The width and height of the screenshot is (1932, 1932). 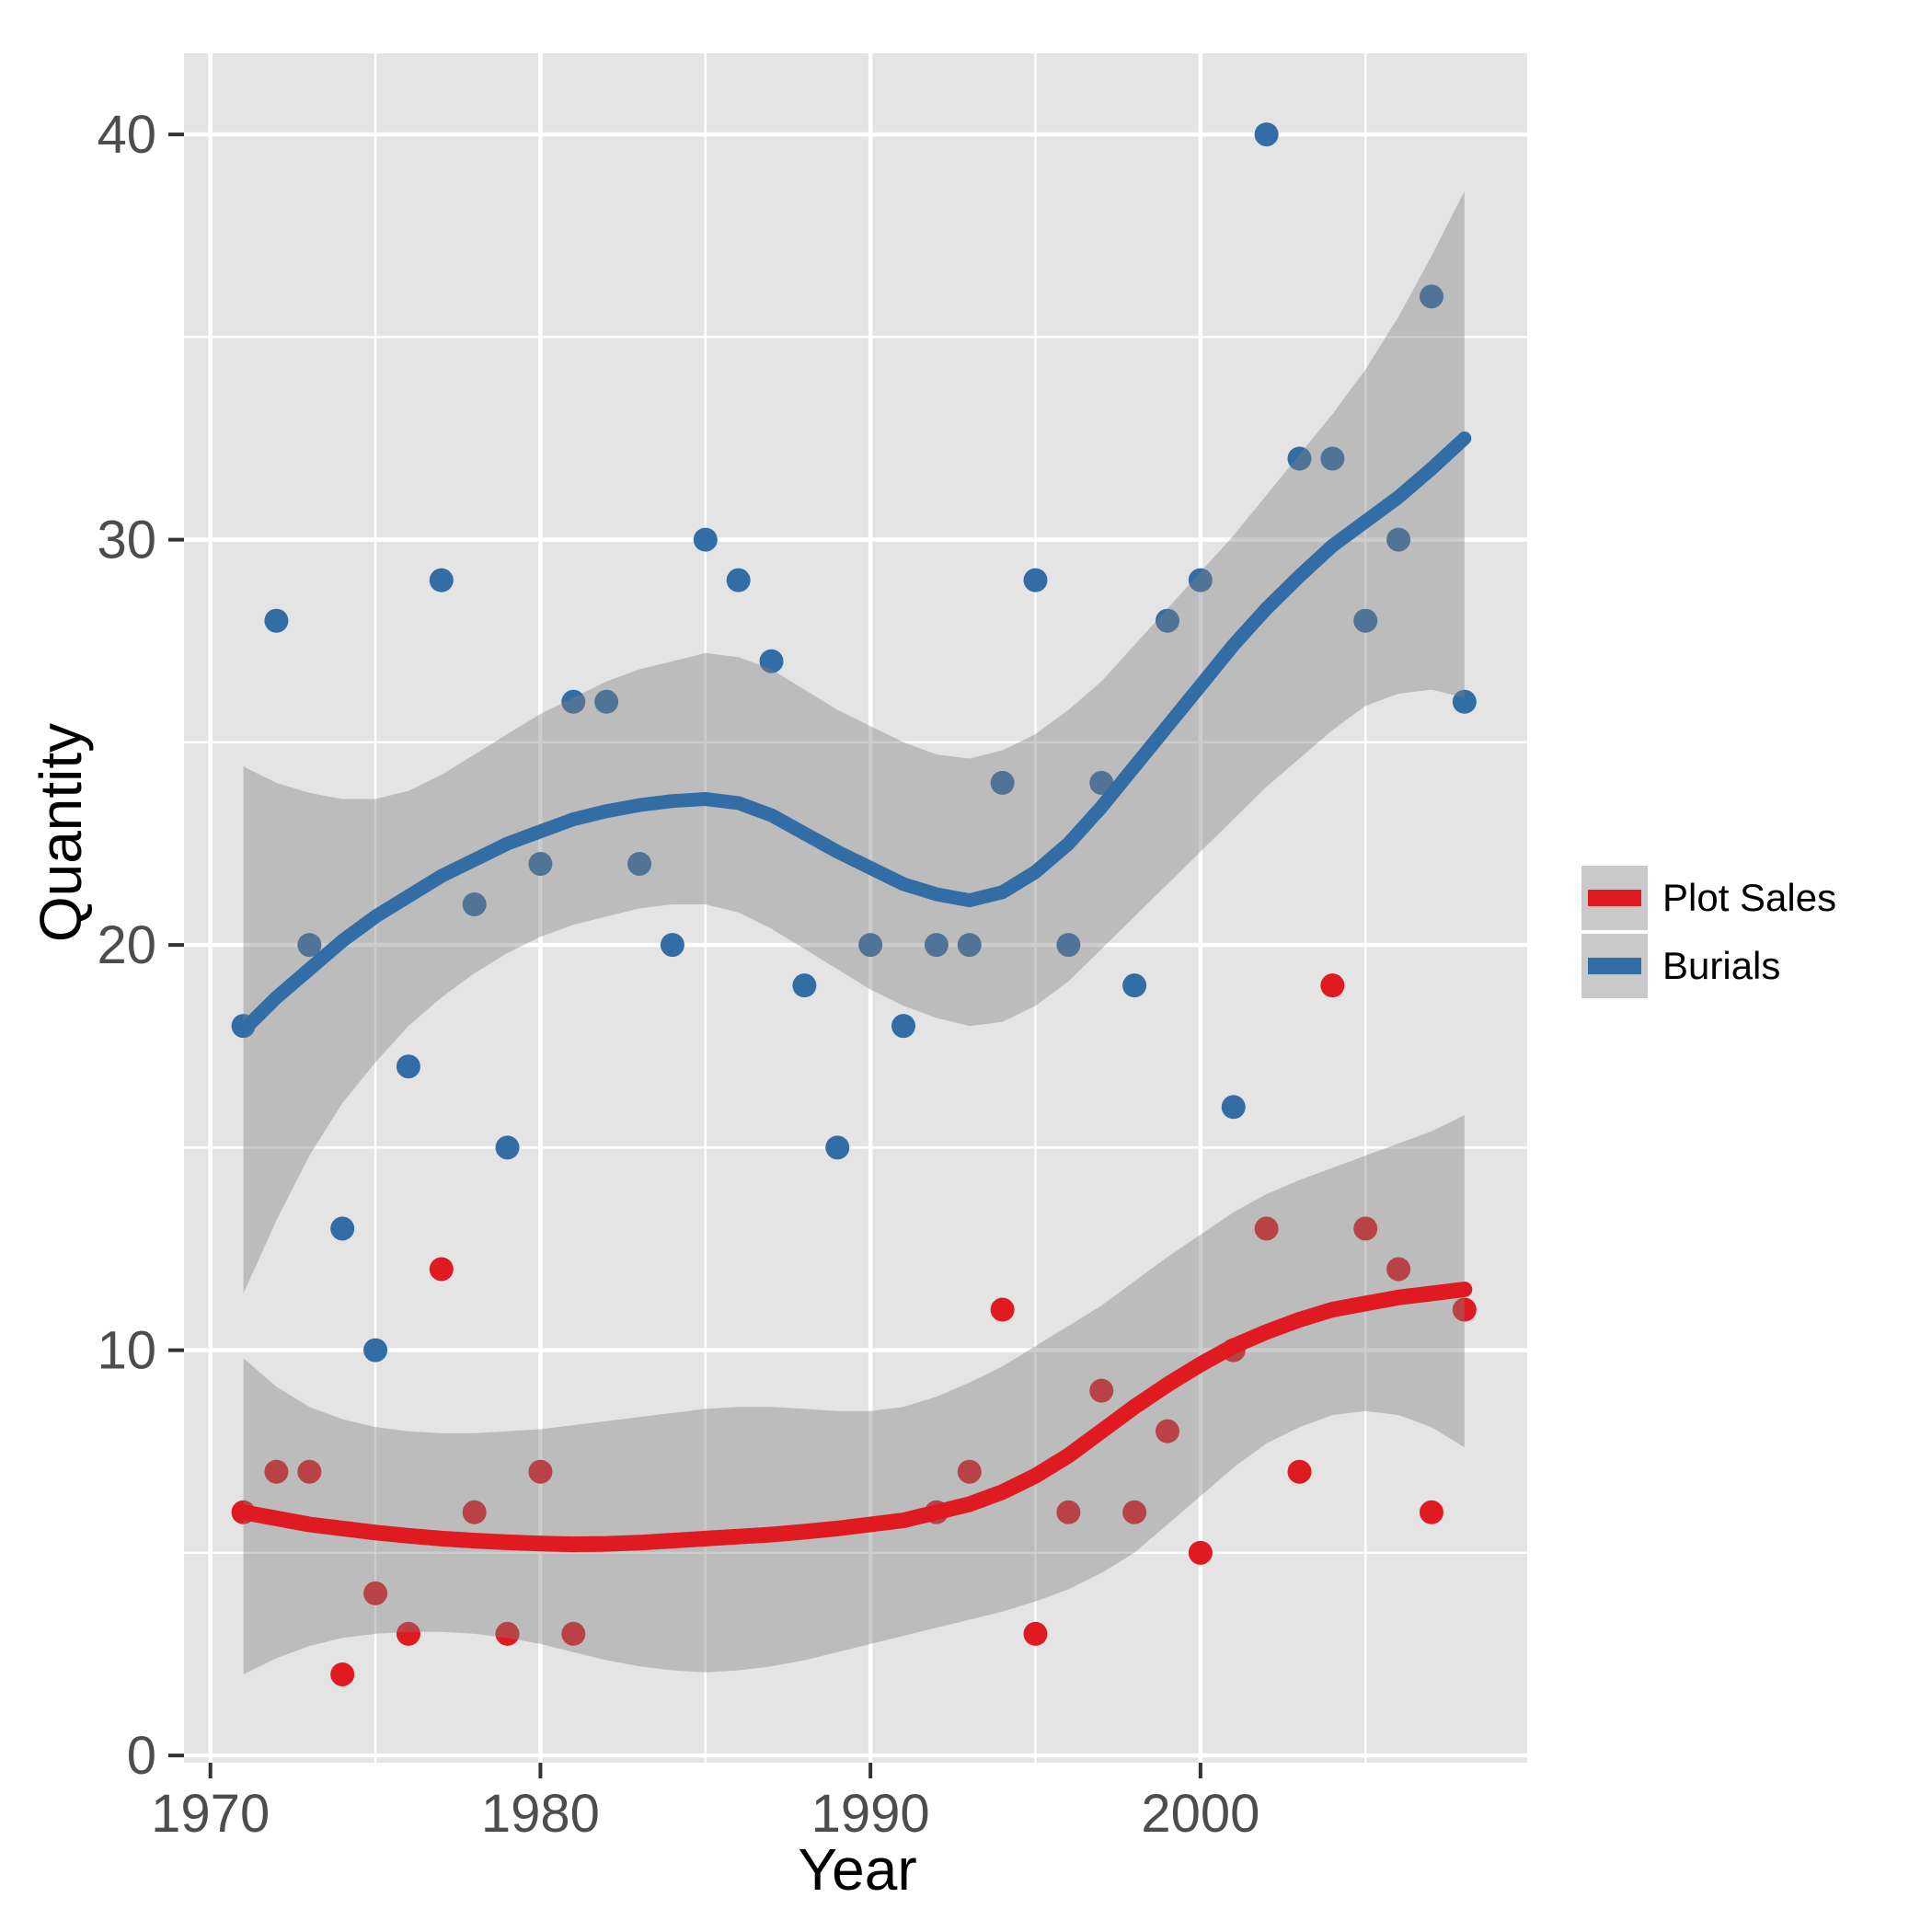 What do you see at coordinates (126, 540) in the screenshot?
I see `y-tick-label: 30` at bounding box center [126, 540].